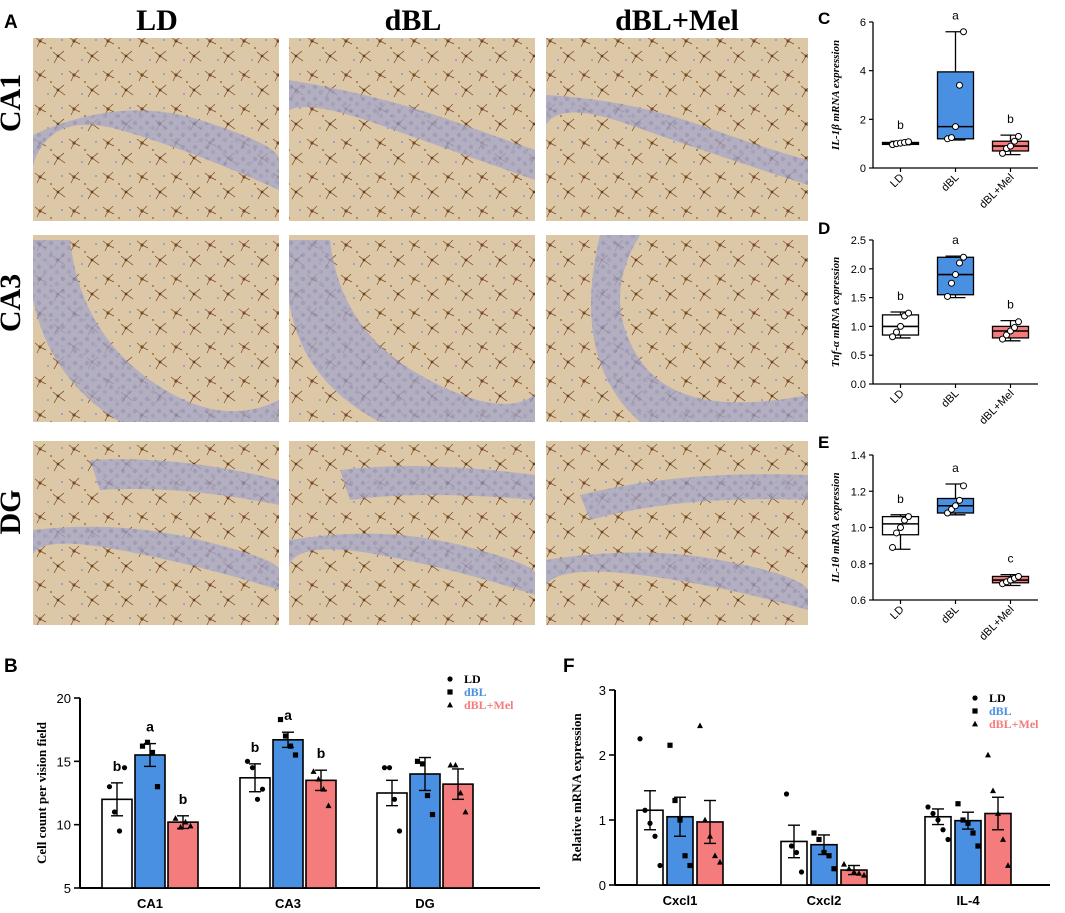 The width and height of the screenshot is (1065, 913). Describe the element at coordinates (150, 821) in the screenshot. I see `bar-dbl-ca1` at that location.